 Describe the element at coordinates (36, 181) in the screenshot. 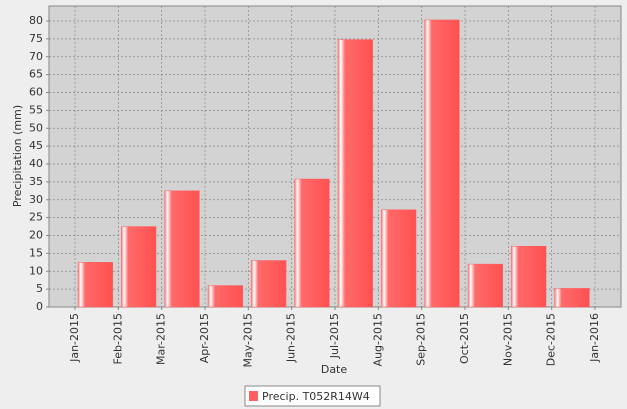

I see `y-tick-label: 35` at that location.